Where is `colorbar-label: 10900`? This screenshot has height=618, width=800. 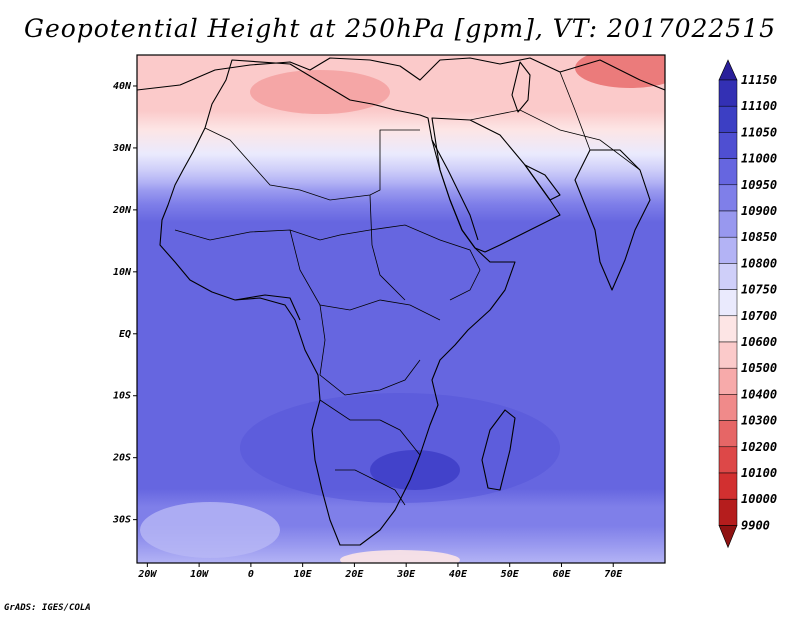
colorbar-label: 10900 is located at coordinates (759, 211).